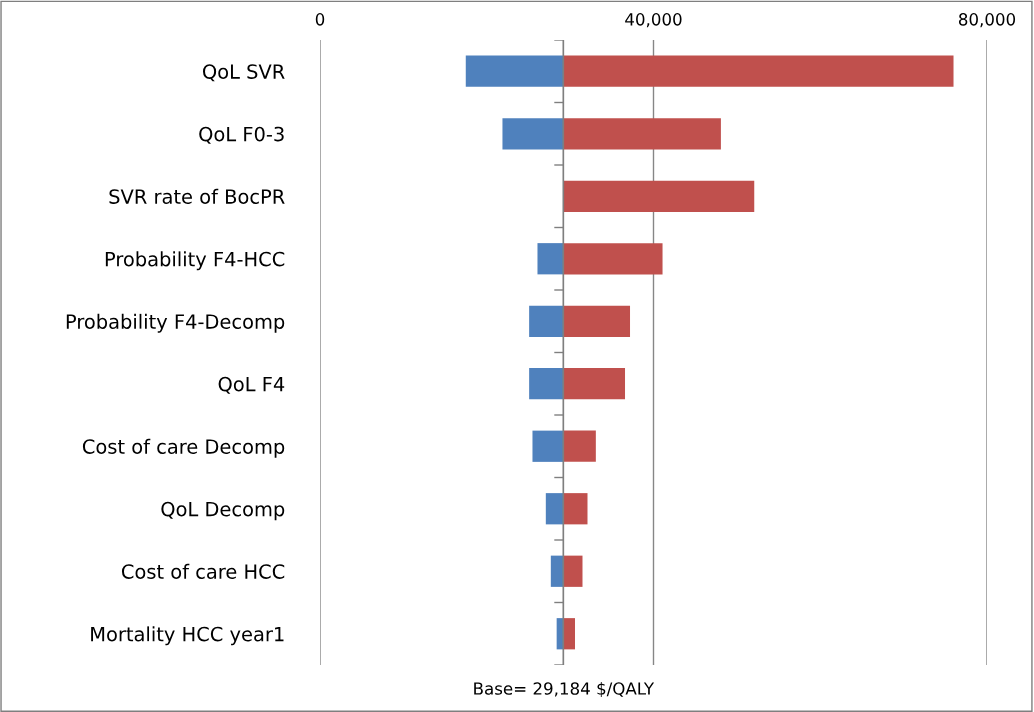 This screenshot has height=712, width=1034. I want to click on ref-line-label: Base= 29,184 $/QALY, so click(564, 689).